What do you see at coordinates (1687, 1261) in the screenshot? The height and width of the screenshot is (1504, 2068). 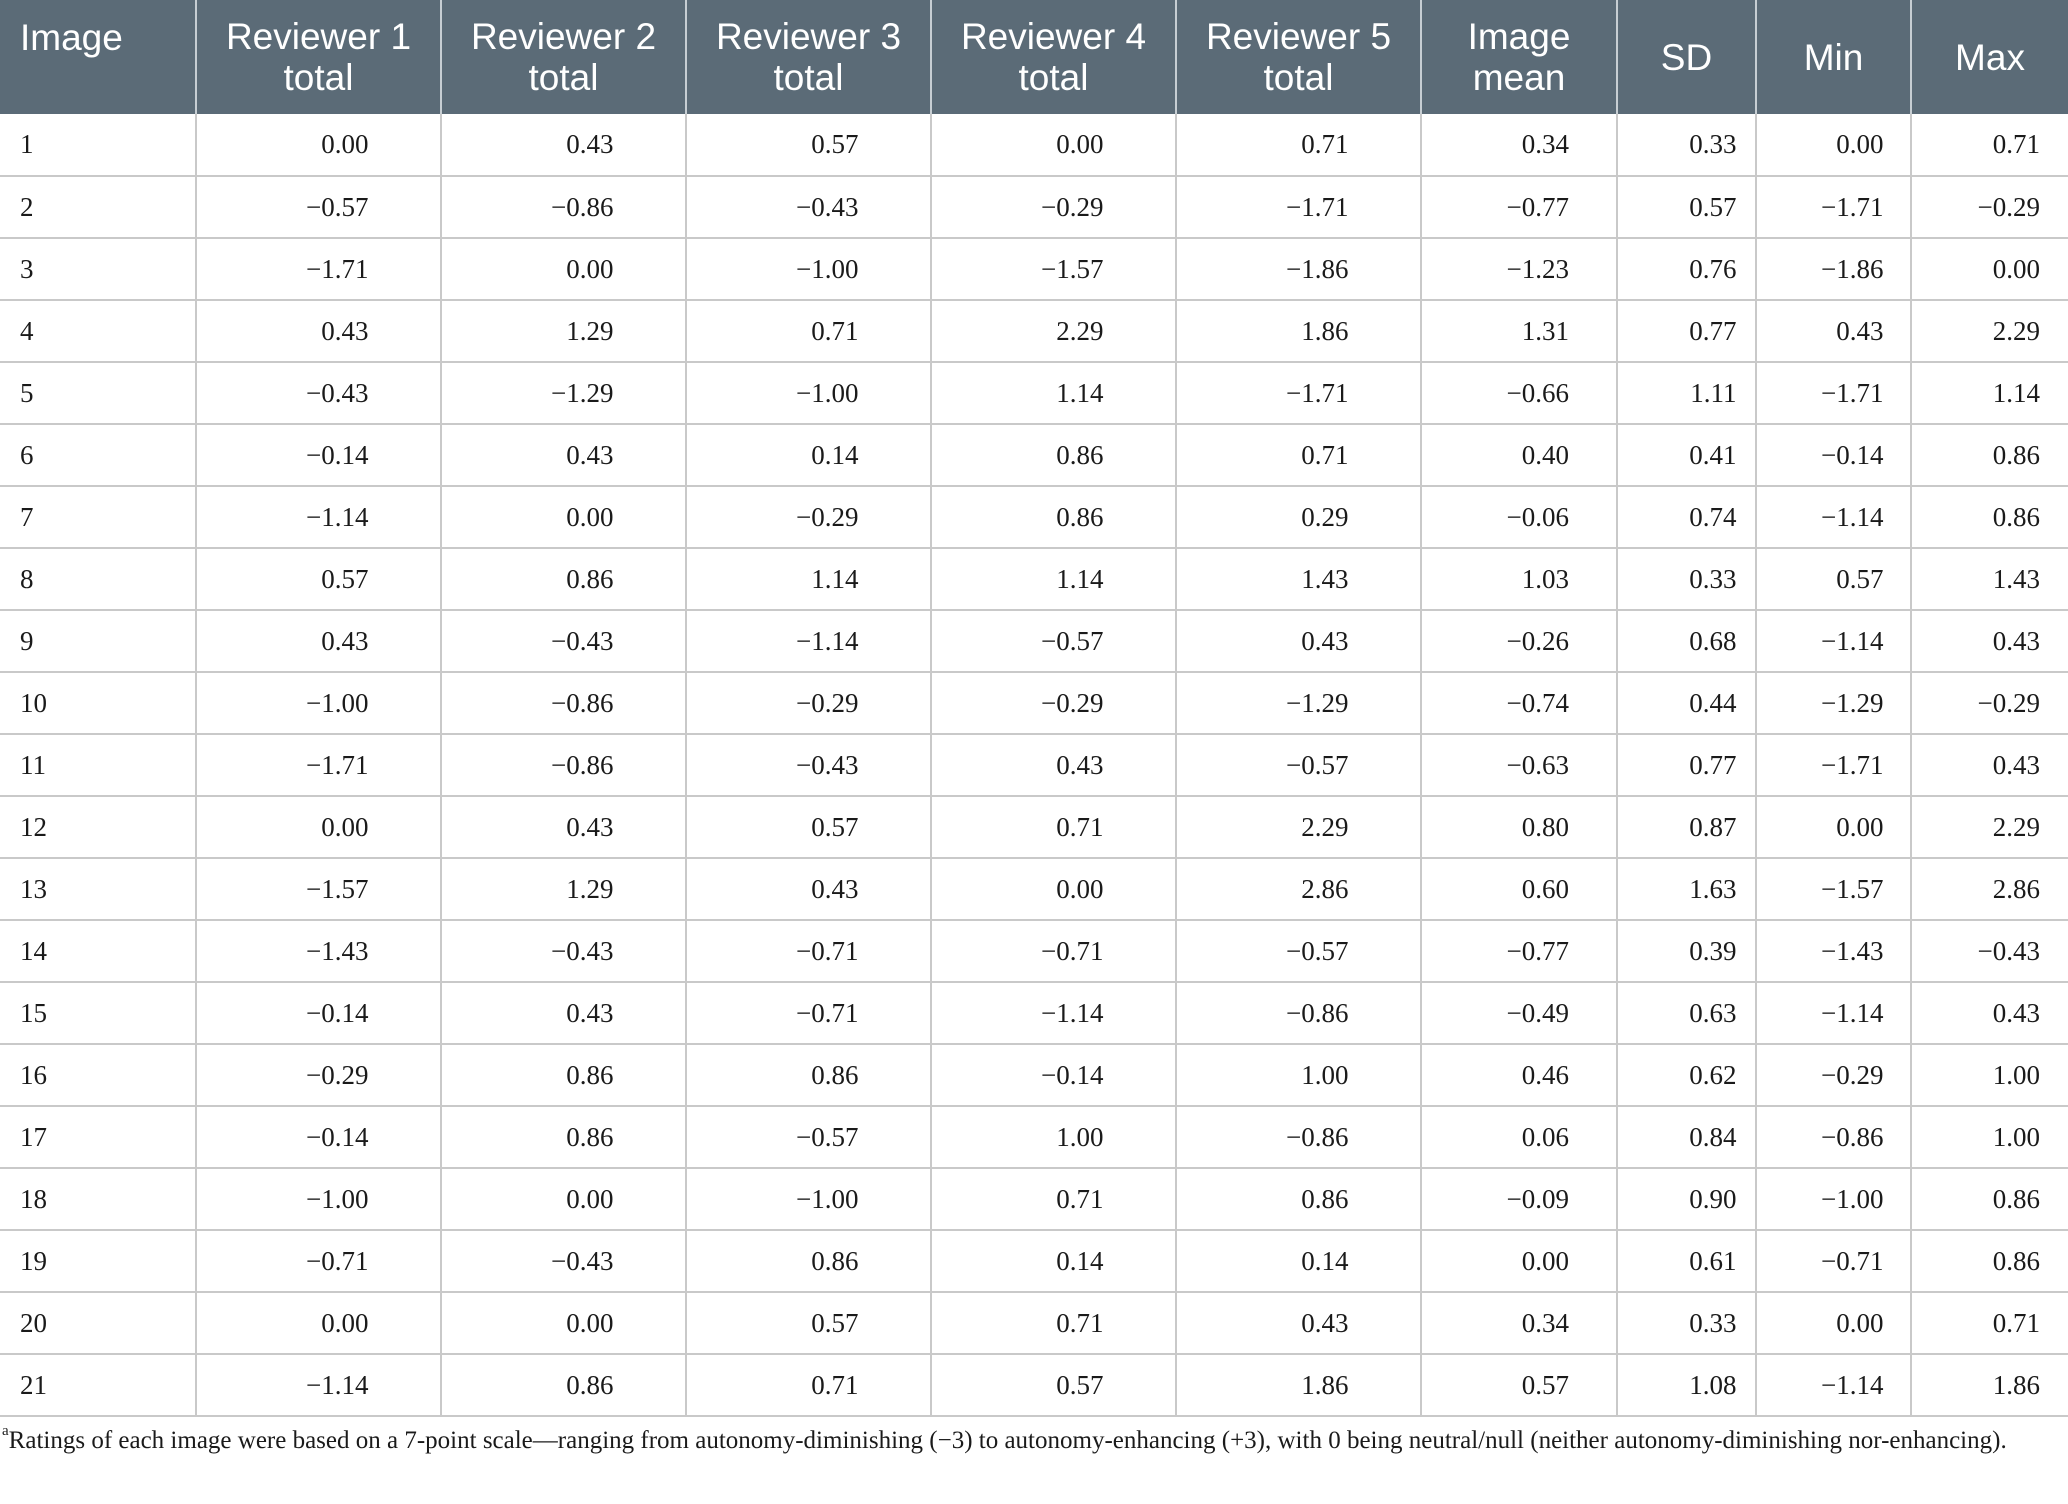 I see `cell-sd: 0.61` at bounding box center [1687, 1261].